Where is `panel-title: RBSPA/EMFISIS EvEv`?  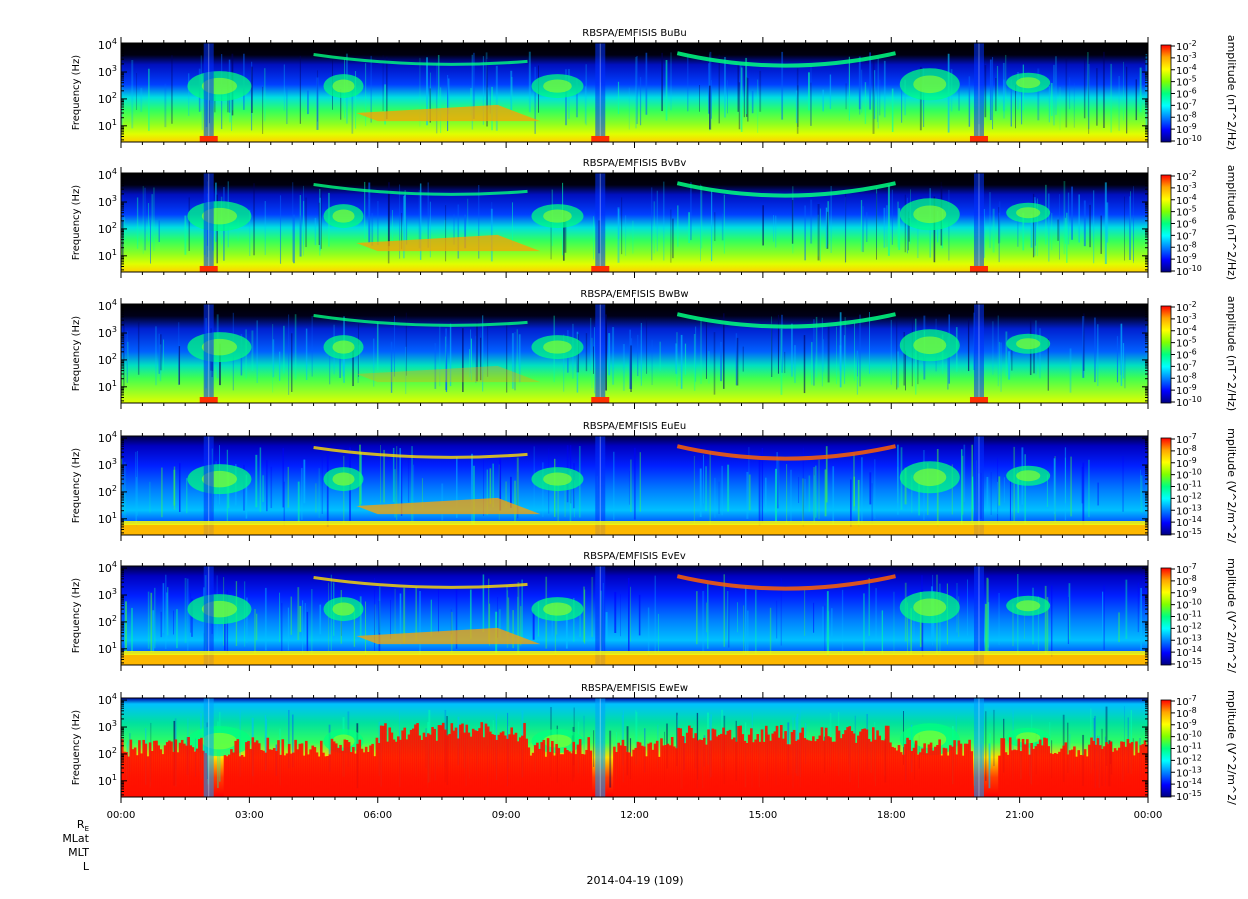
panel-title: RBSPA/EMFISIS EvEv is located at coordinates (634, 556).